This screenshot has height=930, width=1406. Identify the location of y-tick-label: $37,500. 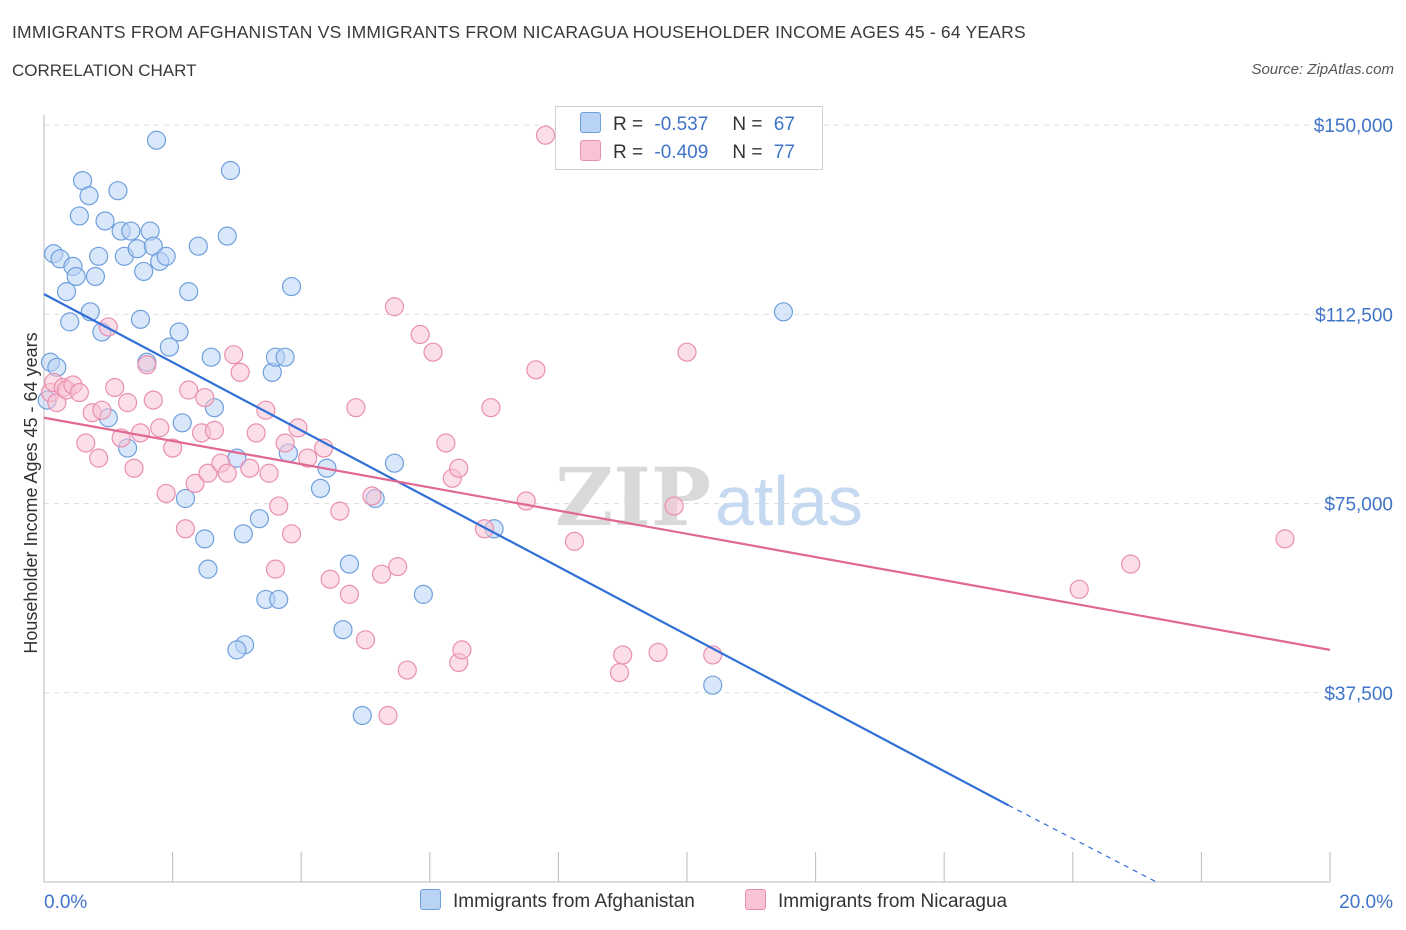
(1358, 694).